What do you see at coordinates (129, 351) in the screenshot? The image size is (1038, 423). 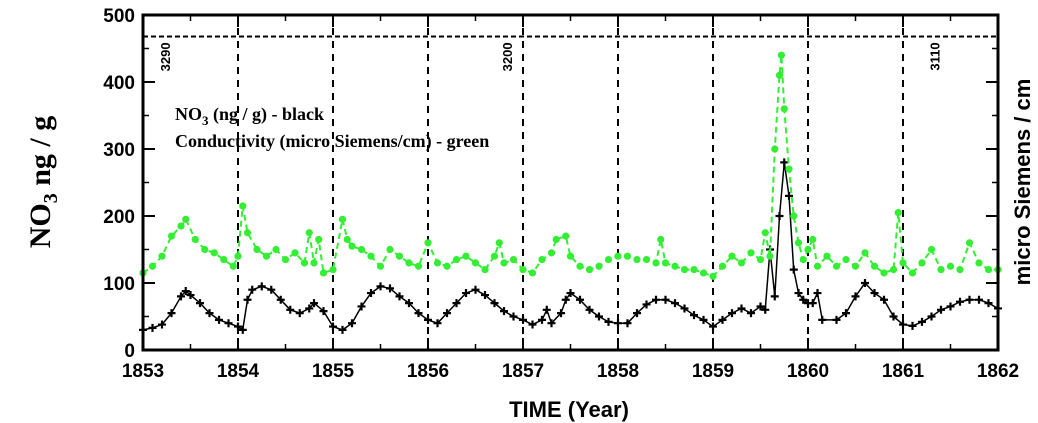 I see `y-tick-label: 0` at bounding box center [129, 351].